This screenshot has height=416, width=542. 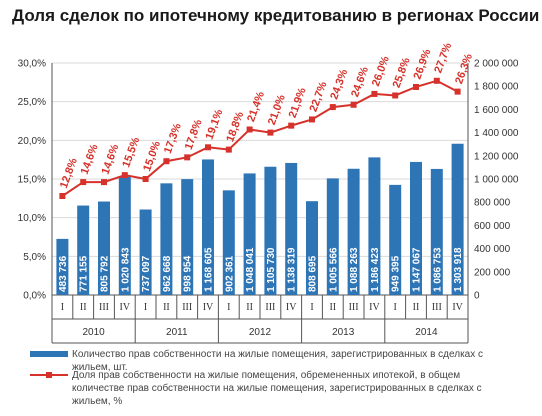 What do you see at coordinates (339, 84) in the screenshot?
I see `line-value-label: 24,3%` at bounding box center [339, 84].